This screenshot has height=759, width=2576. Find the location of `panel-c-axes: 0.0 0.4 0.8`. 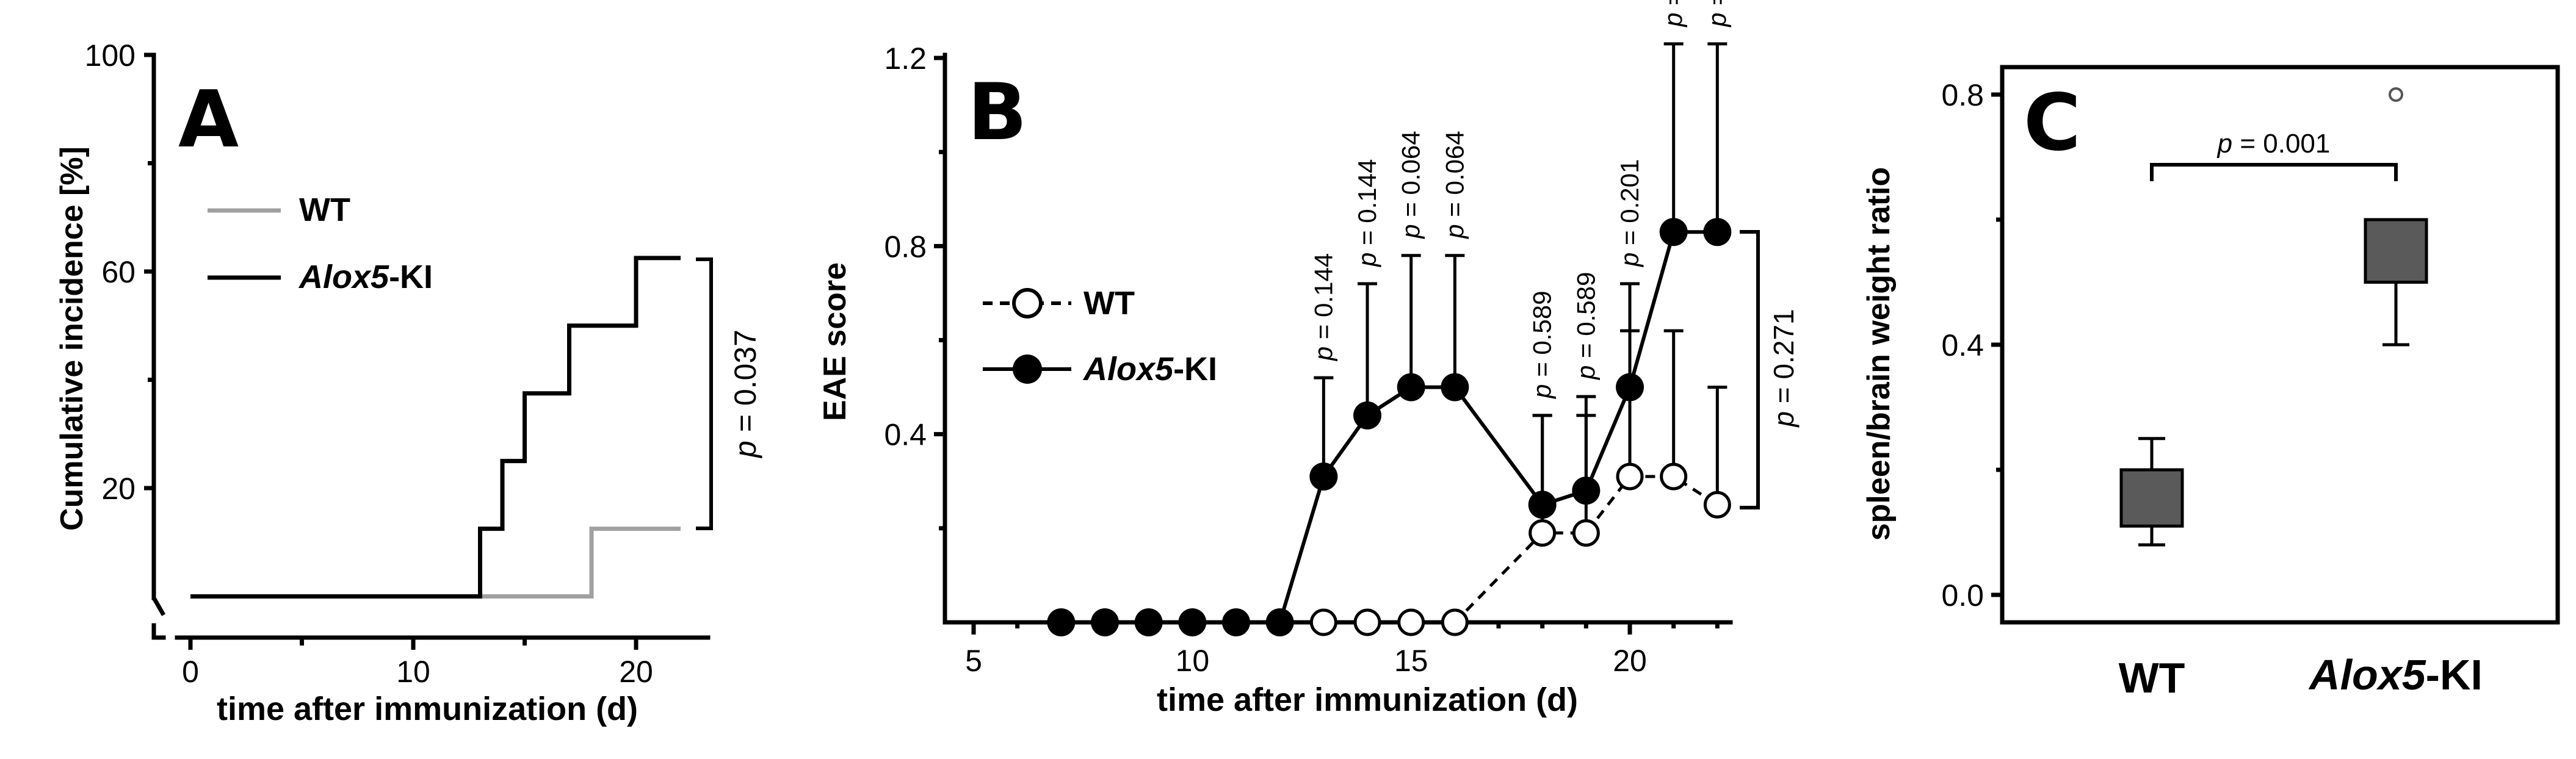

panel-c-axes: 0.0 0.4 0.8 is located at coordinates (1971, 345).